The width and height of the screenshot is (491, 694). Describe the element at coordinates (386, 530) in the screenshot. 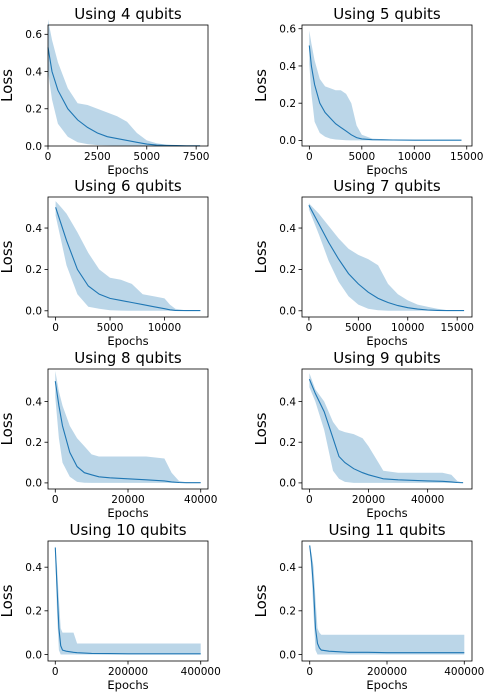

I see `subplot-title: Using 11 qubits` at that location.